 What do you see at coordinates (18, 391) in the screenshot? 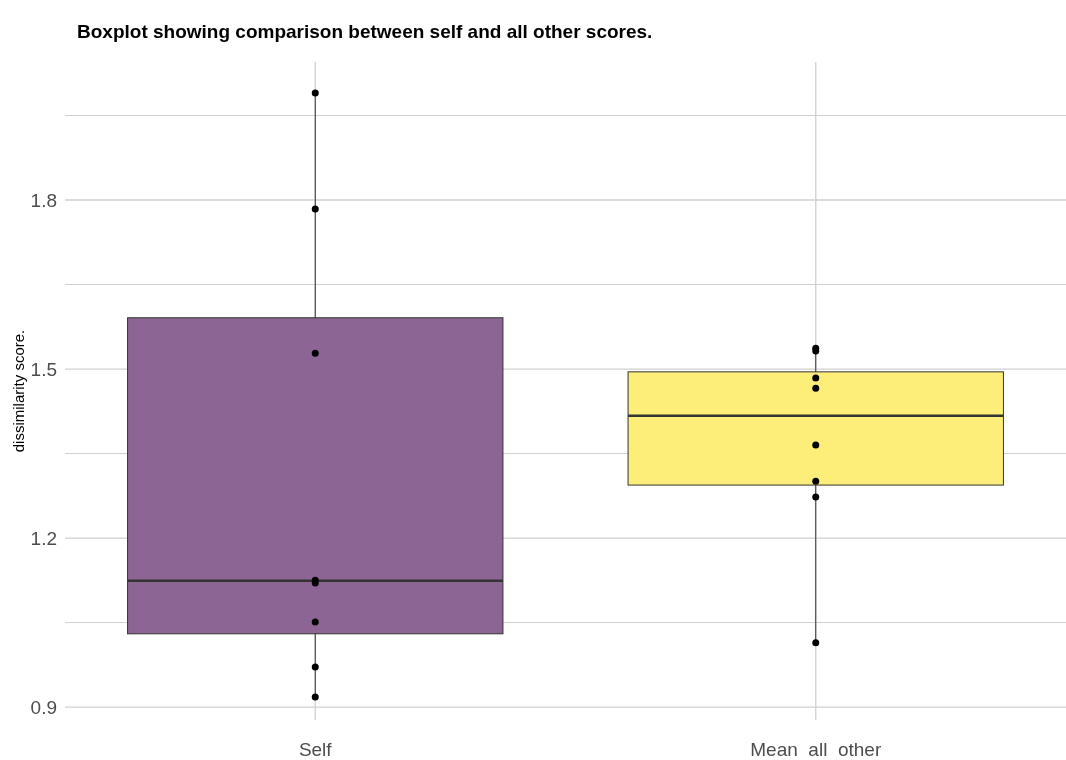
I see `y-axis-title: dissimilarity score.` at bounding box center [18, 391].